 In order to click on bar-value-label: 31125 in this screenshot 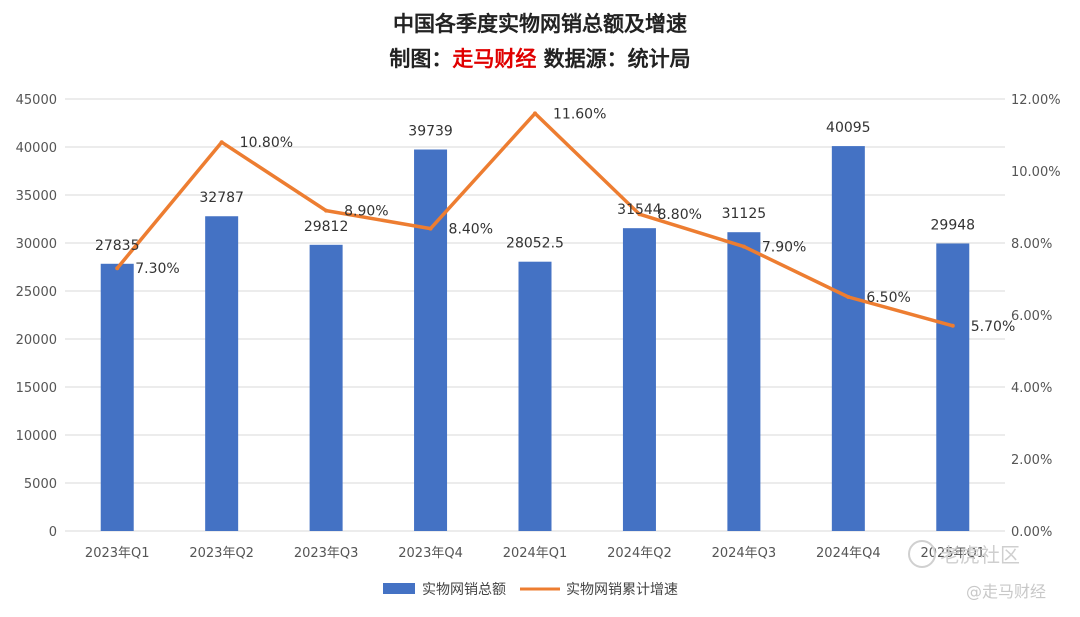, I will do `click(744, 214)`.